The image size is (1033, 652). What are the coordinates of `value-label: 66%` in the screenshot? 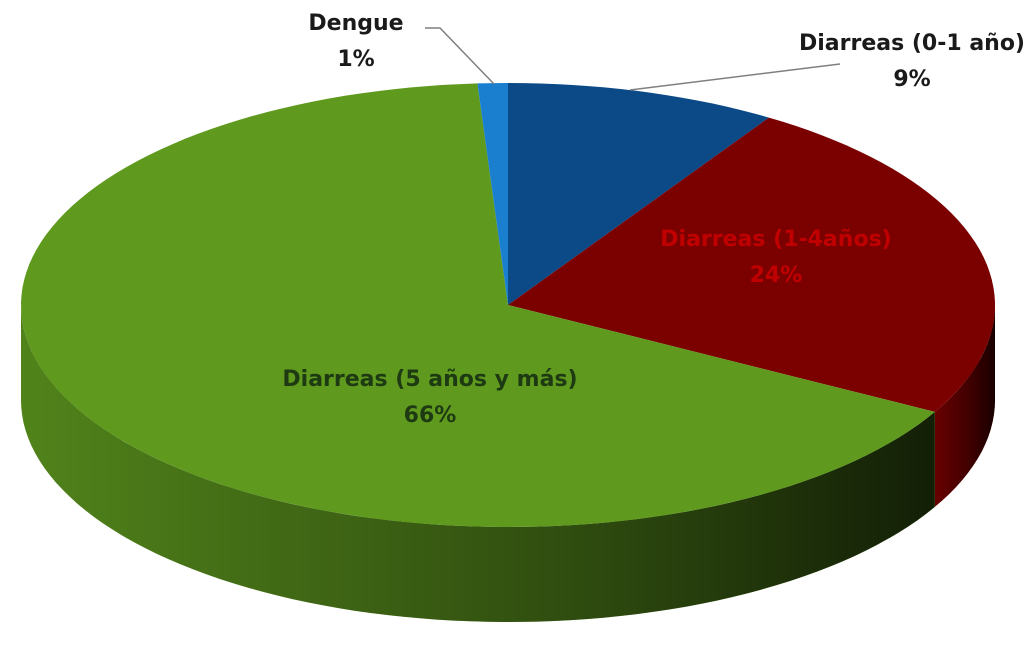 It's located at (430, 415).